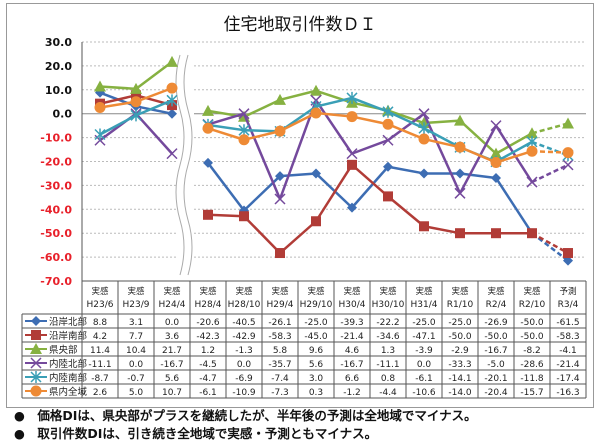  I want to click on y-tick-label: 20.0, so click(58, 66).